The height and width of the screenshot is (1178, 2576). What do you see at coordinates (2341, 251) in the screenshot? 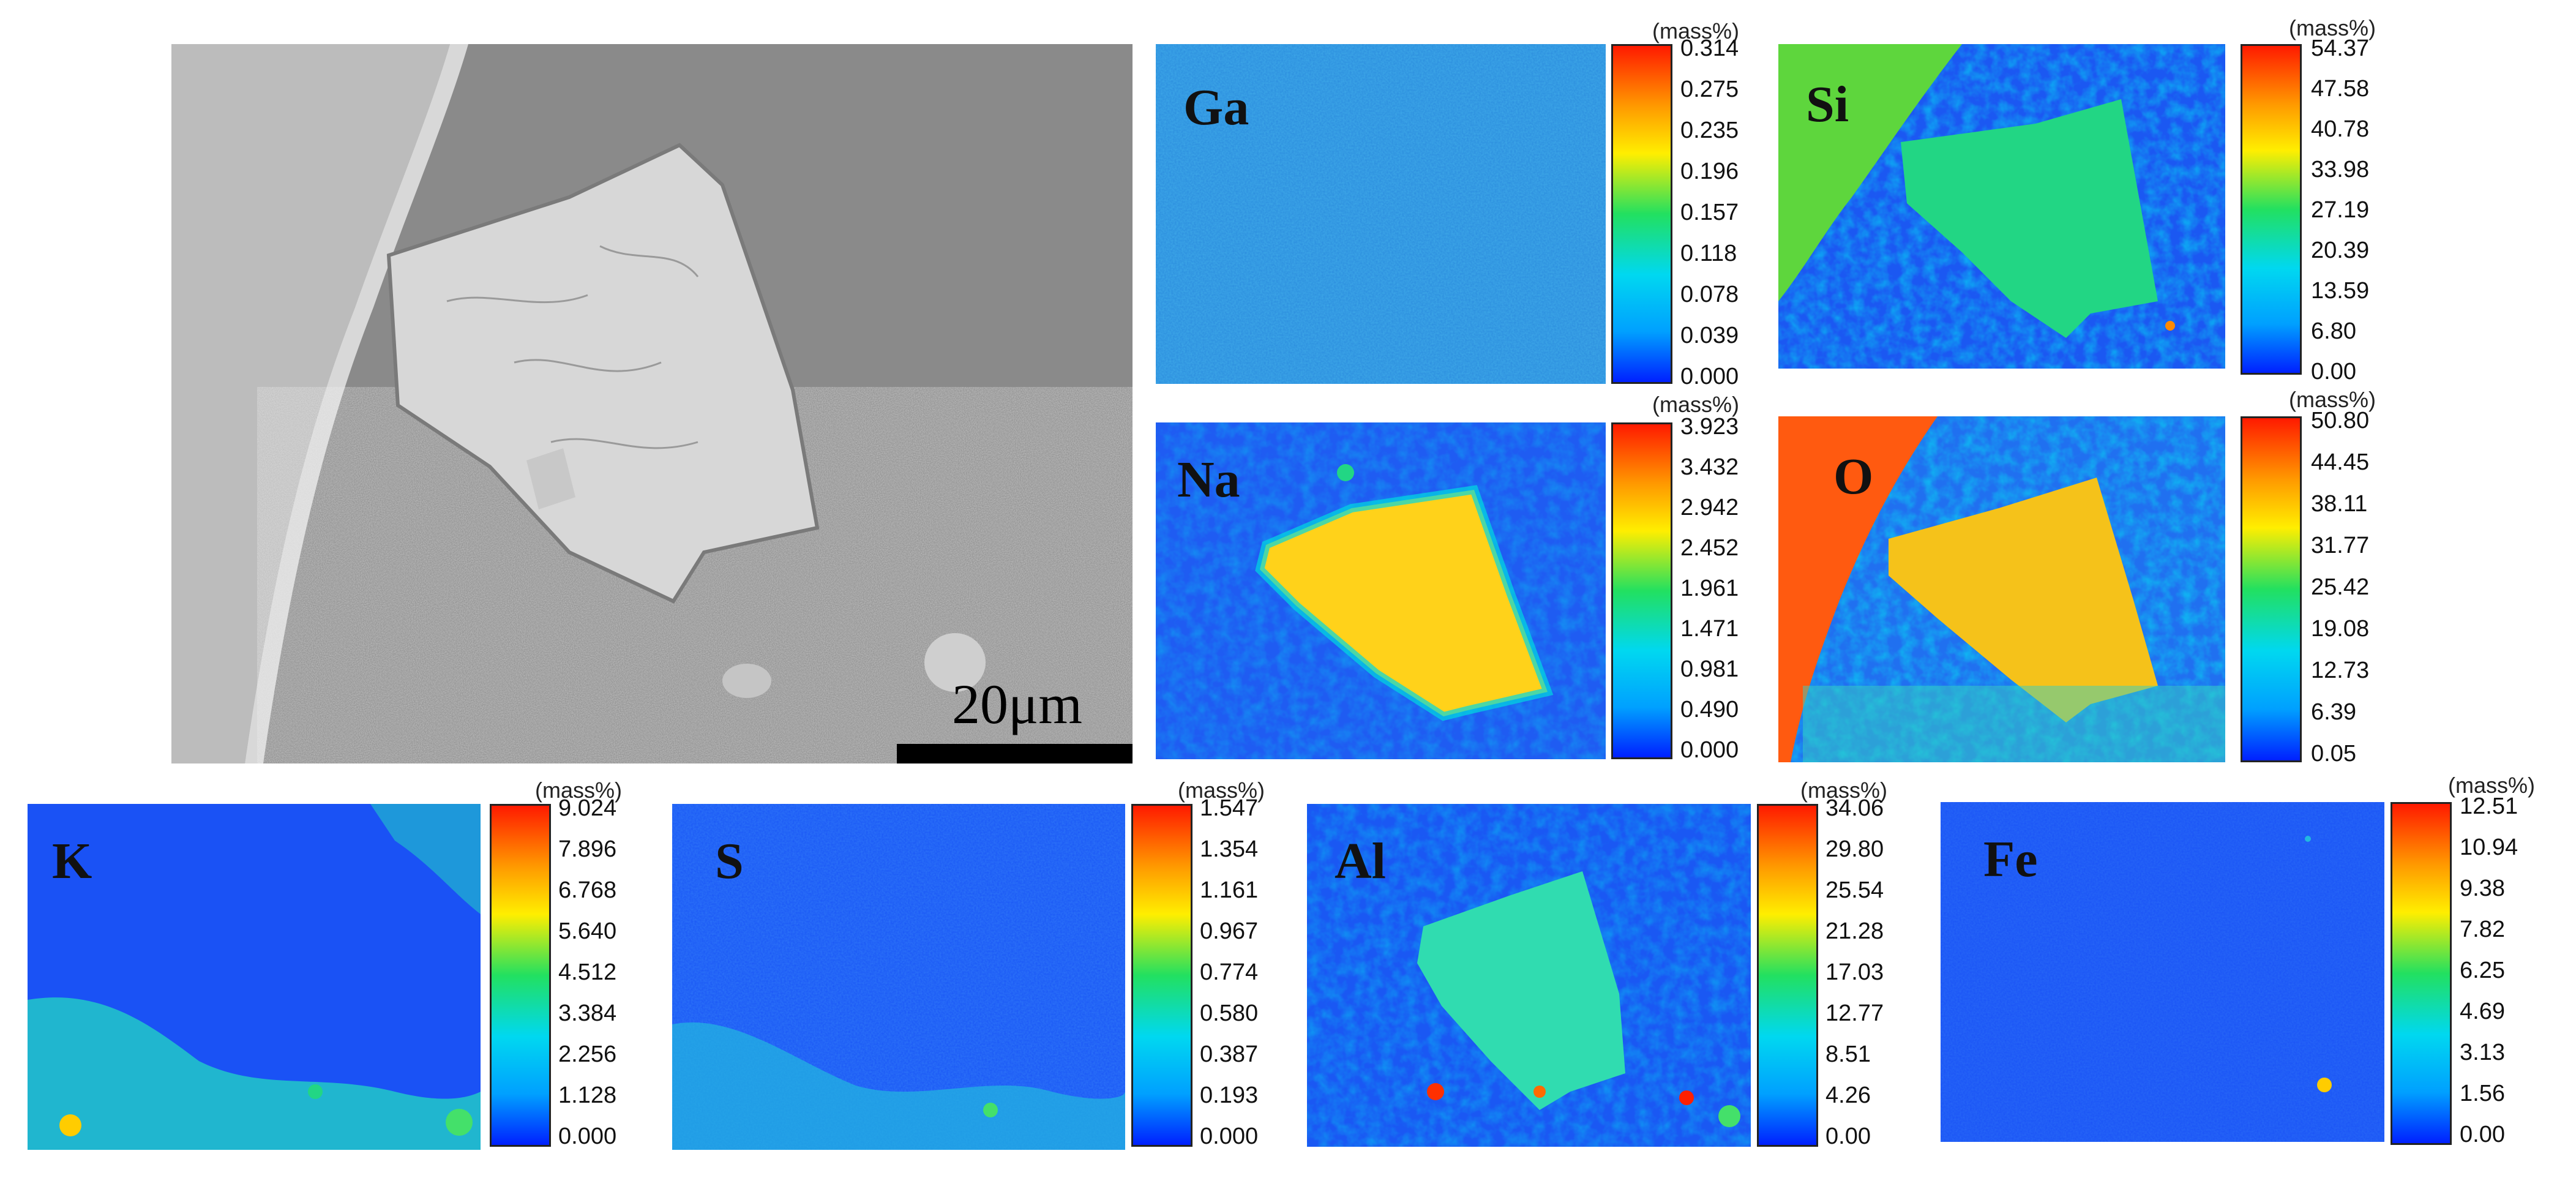
I see `tick-label: 20.39` at bounding box center [2341, 251].